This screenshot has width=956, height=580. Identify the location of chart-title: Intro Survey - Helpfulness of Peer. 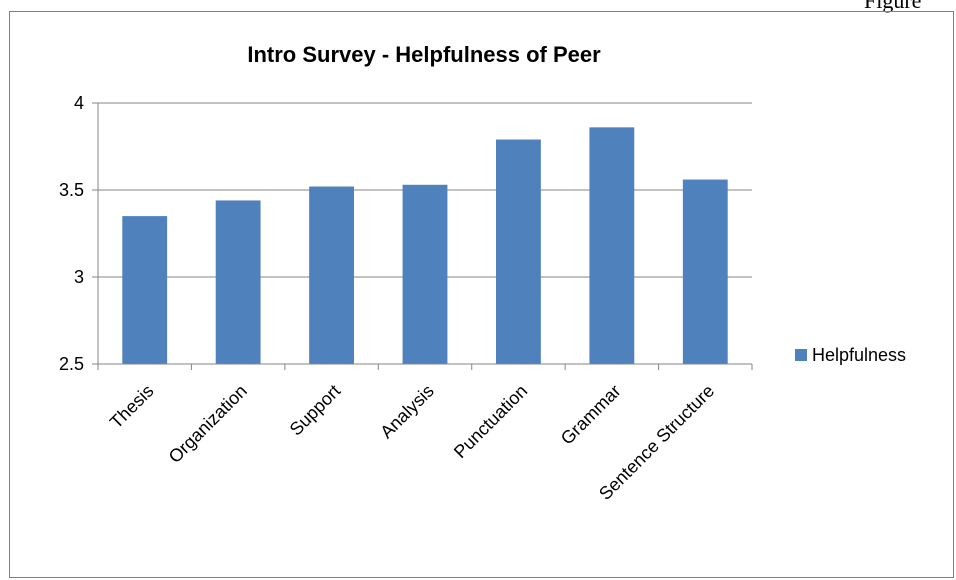
(424, 54).